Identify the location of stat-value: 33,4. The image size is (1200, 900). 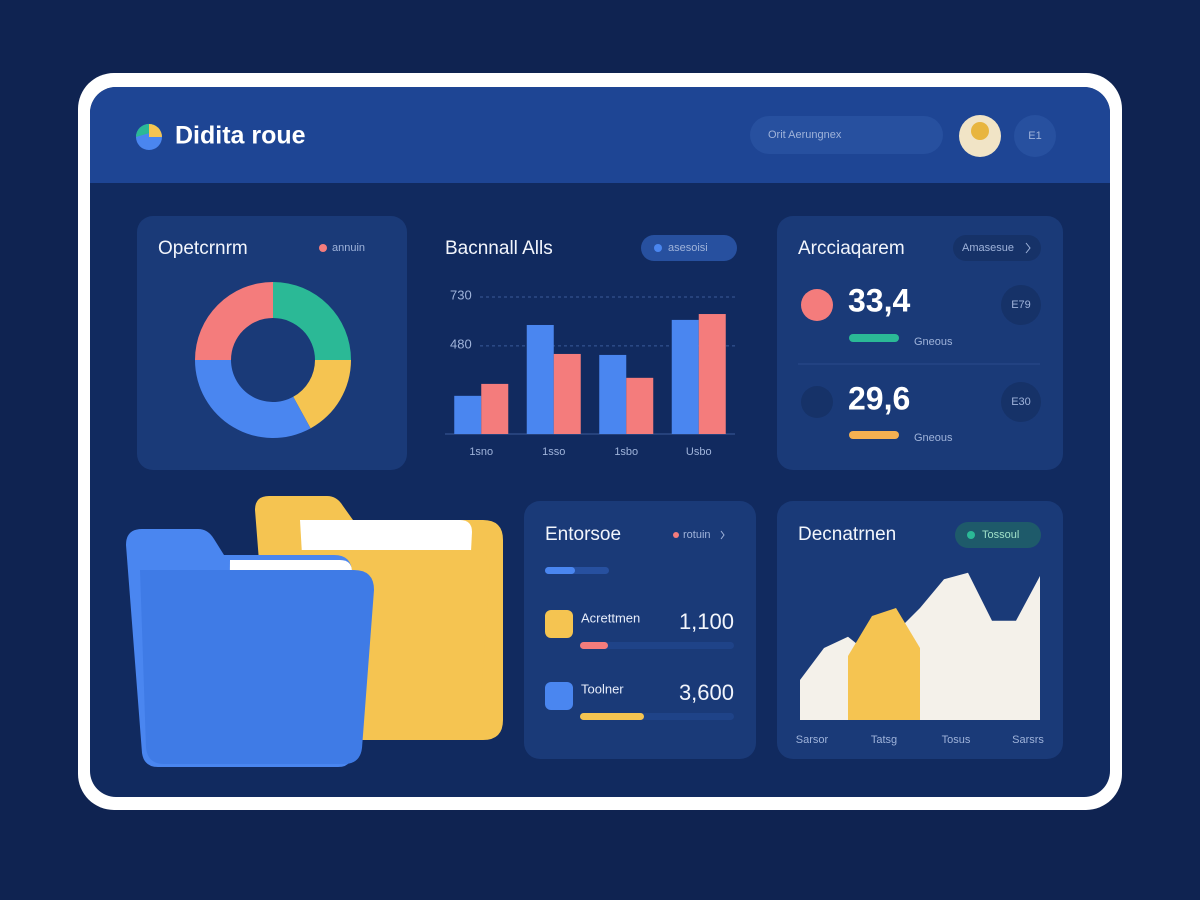
(879, 300).